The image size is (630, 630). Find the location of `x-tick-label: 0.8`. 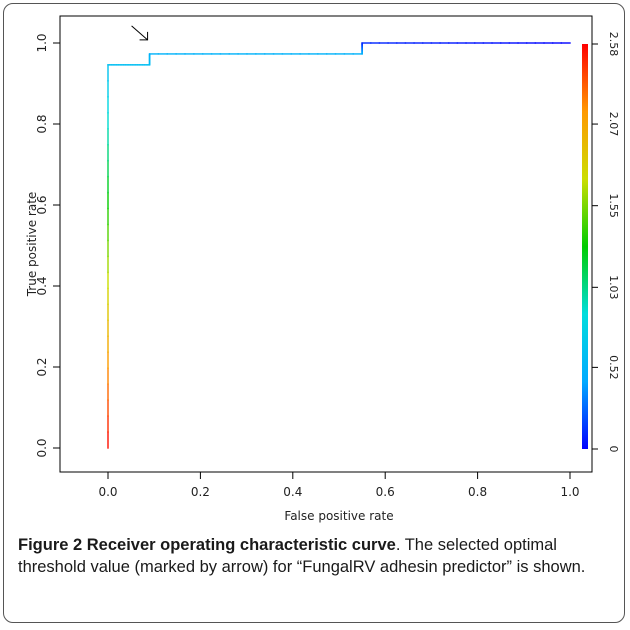

x-tick-label: 0.8 is located at coordinates (477, 492).